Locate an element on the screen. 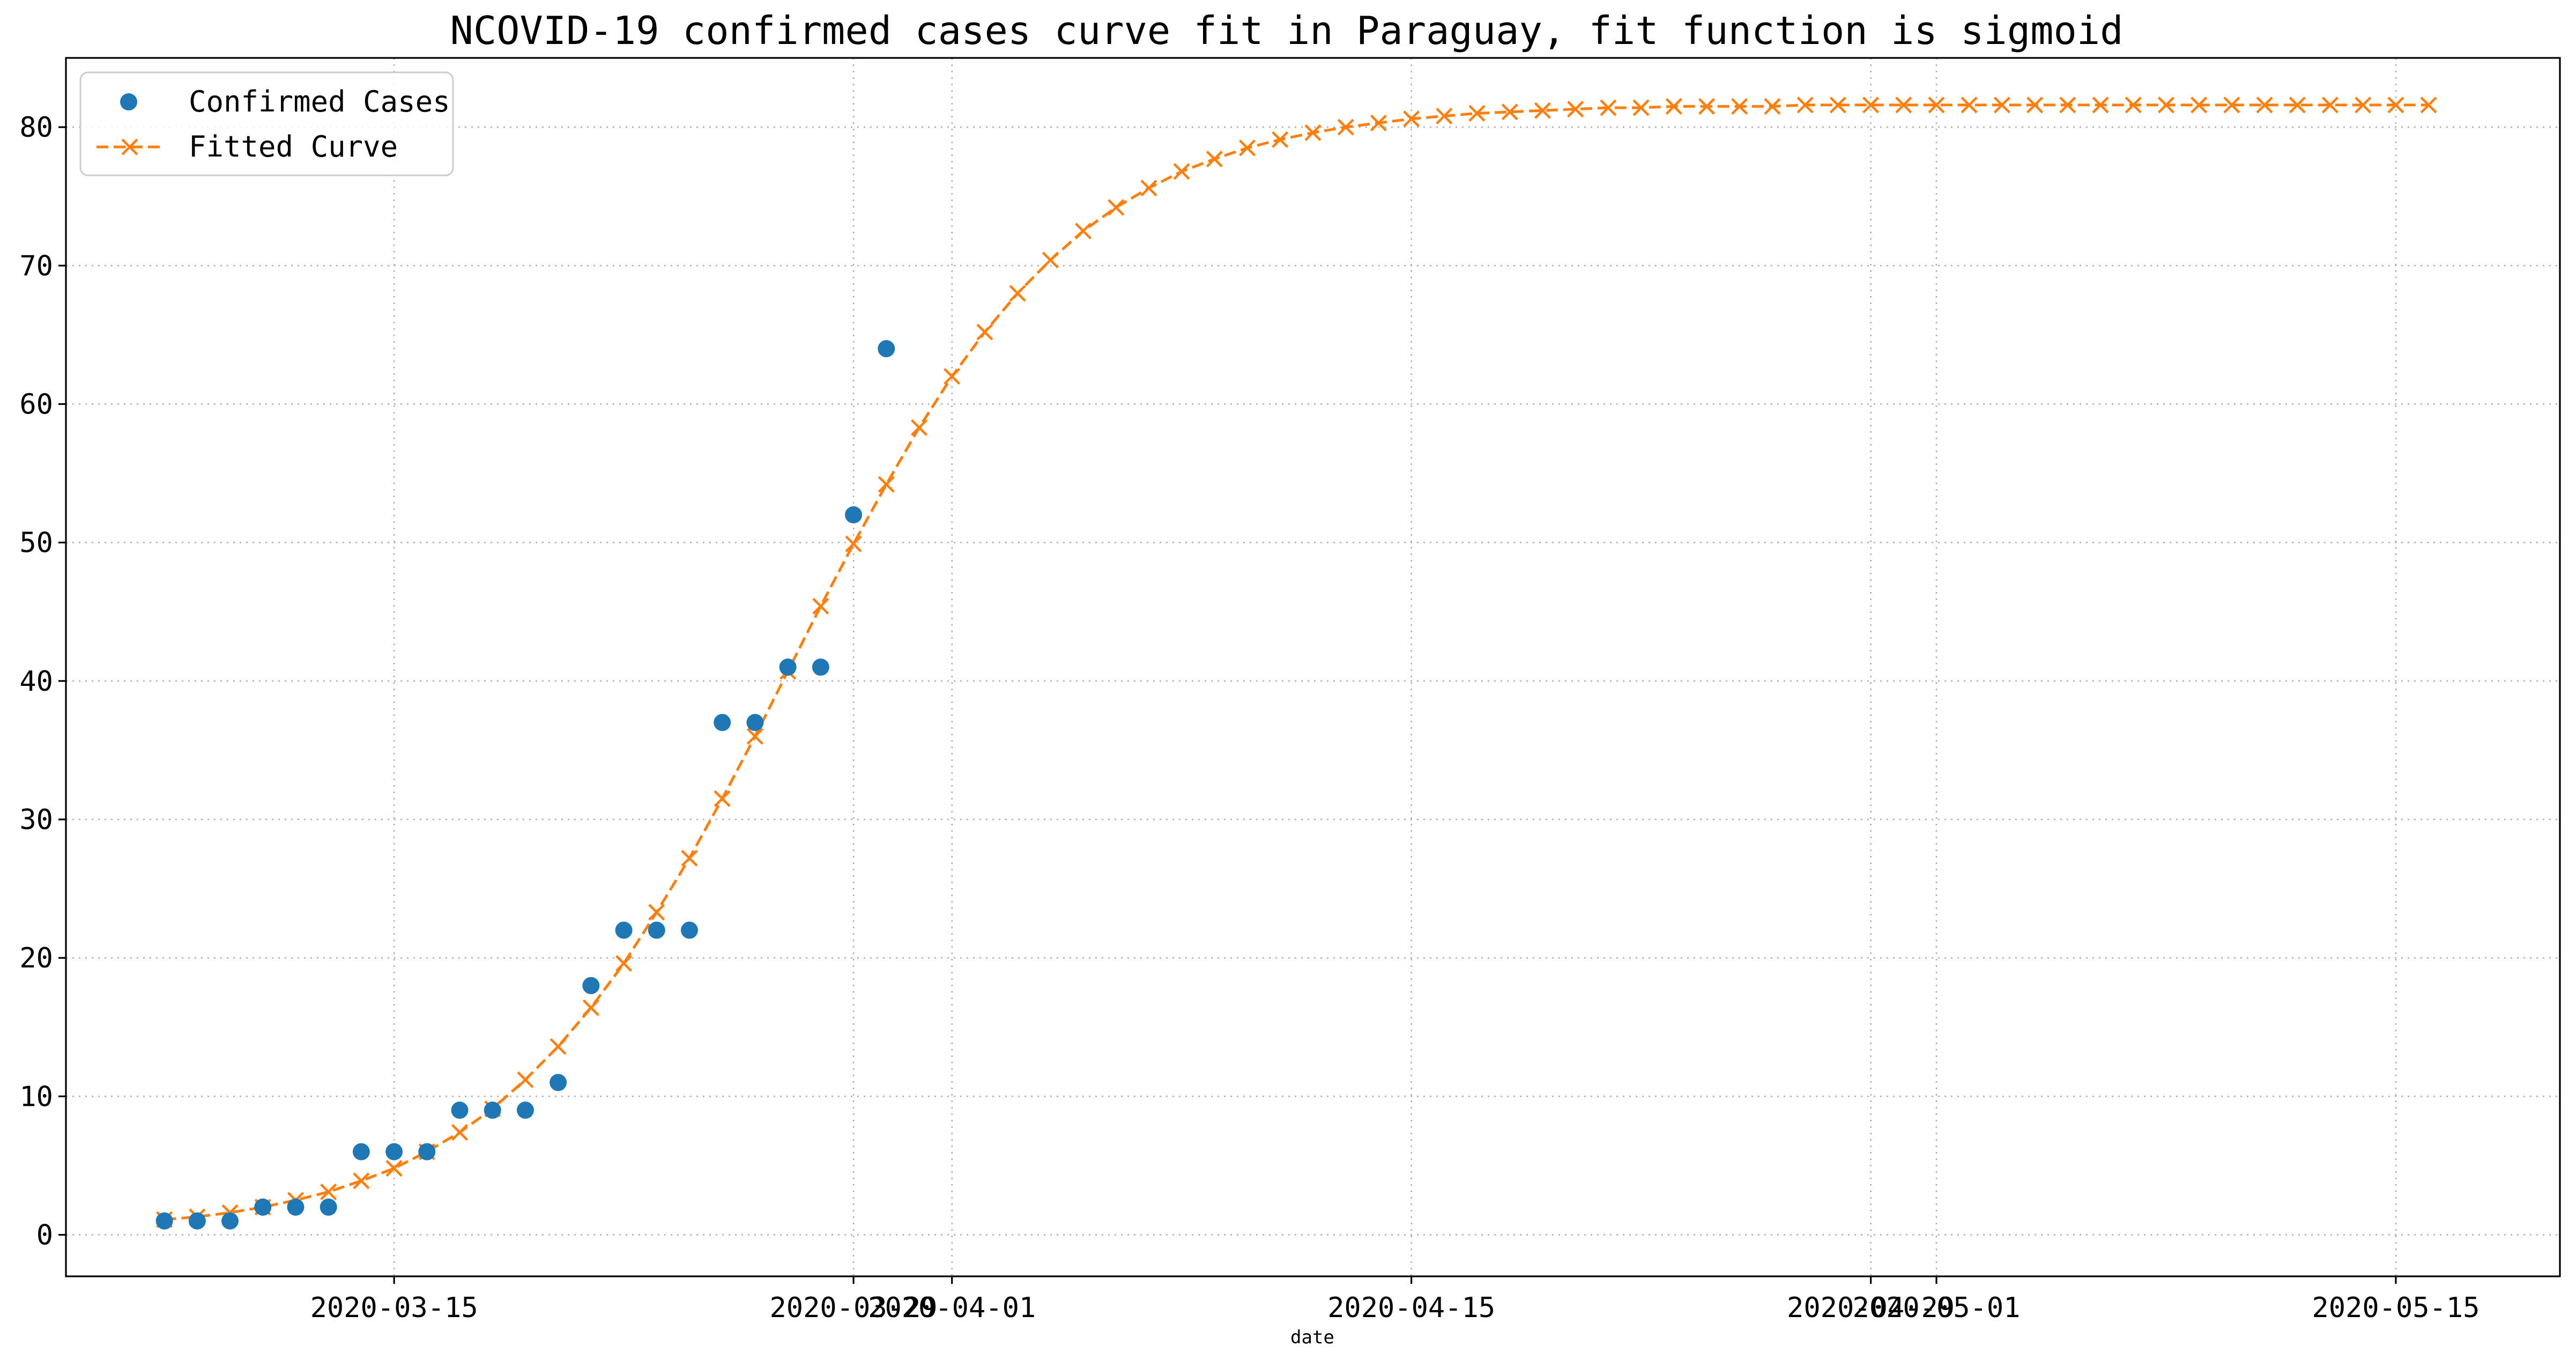  y-tick-label: 30 is located at coordinates (36, 820).